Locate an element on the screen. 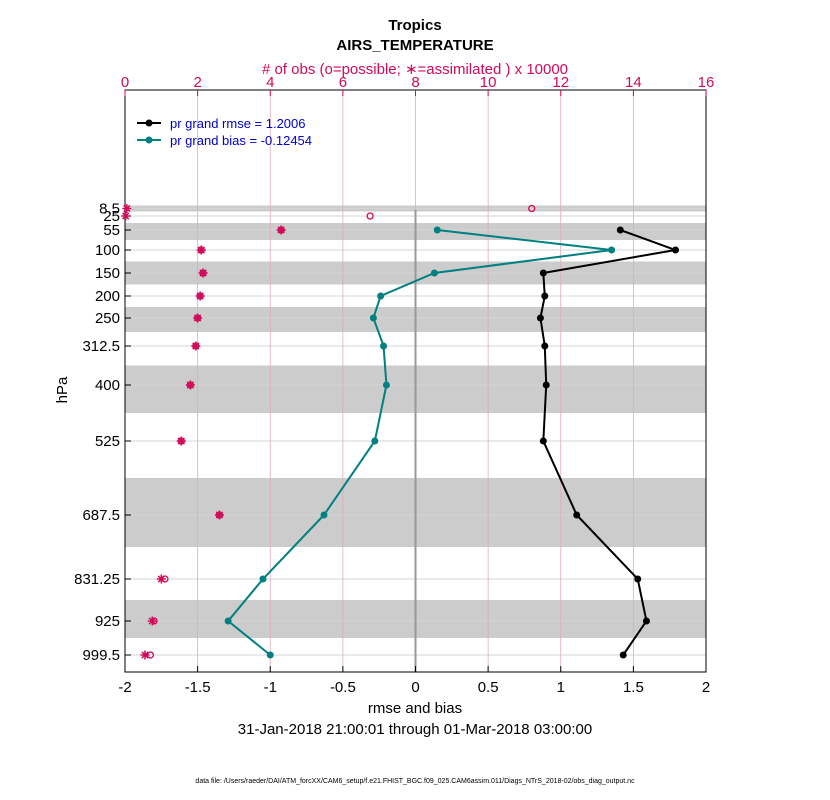  y-axis-label: hPa is located at coordinates (62, 389).